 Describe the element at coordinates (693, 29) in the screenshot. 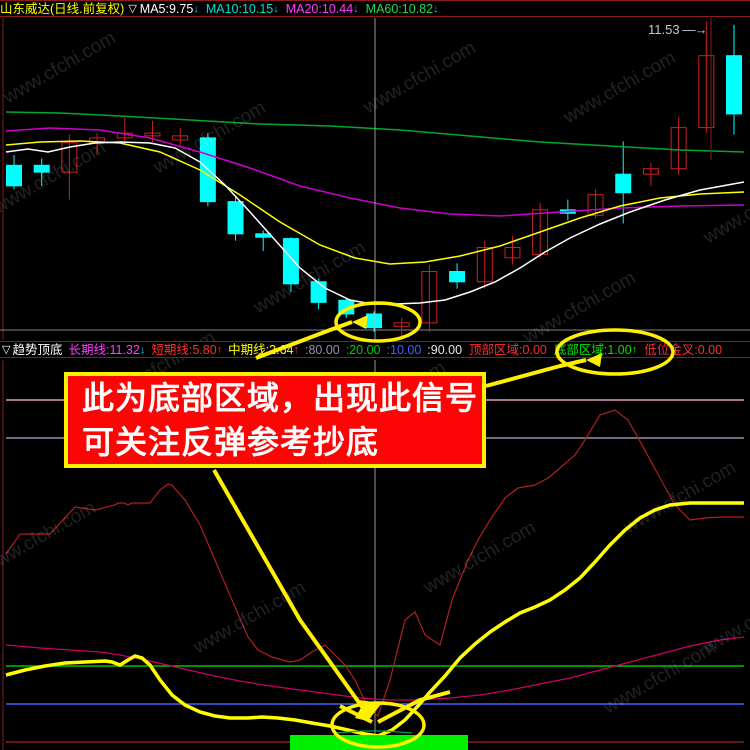

I see `dashed-arrow-icon: ––→` at that location.